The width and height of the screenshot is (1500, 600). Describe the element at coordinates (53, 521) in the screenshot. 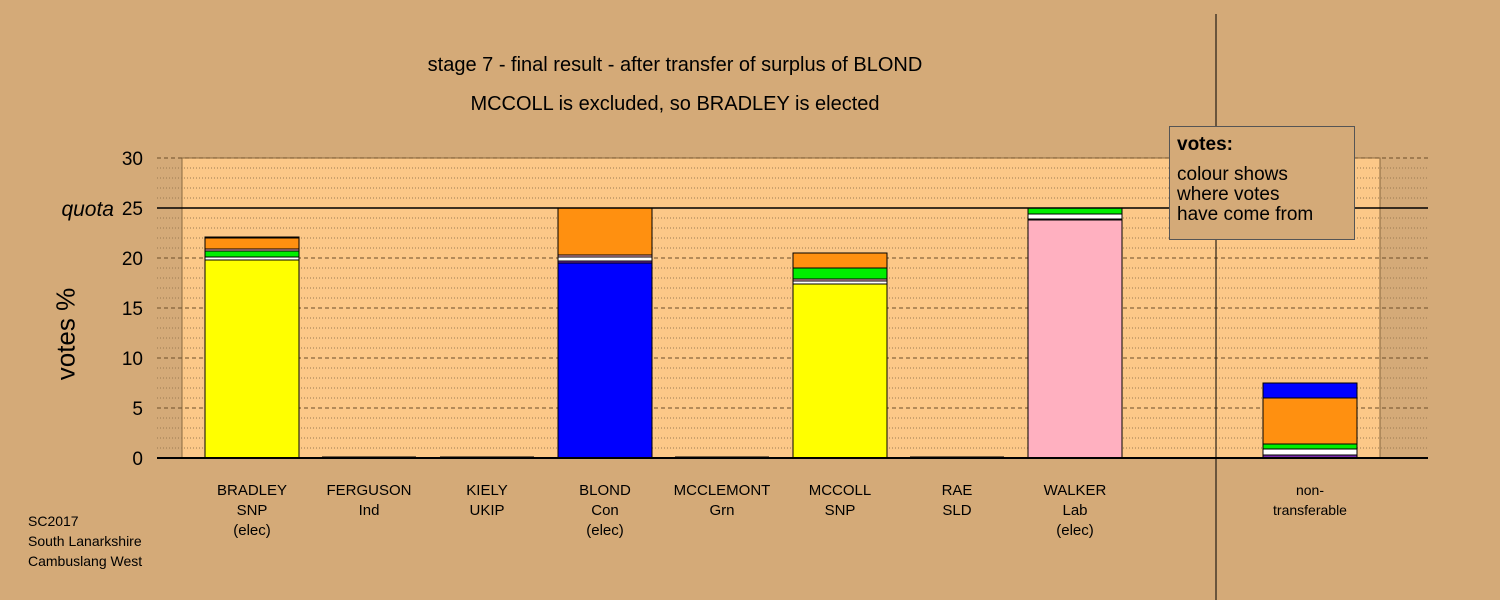

I see `footer-line: SC2017` at that location.